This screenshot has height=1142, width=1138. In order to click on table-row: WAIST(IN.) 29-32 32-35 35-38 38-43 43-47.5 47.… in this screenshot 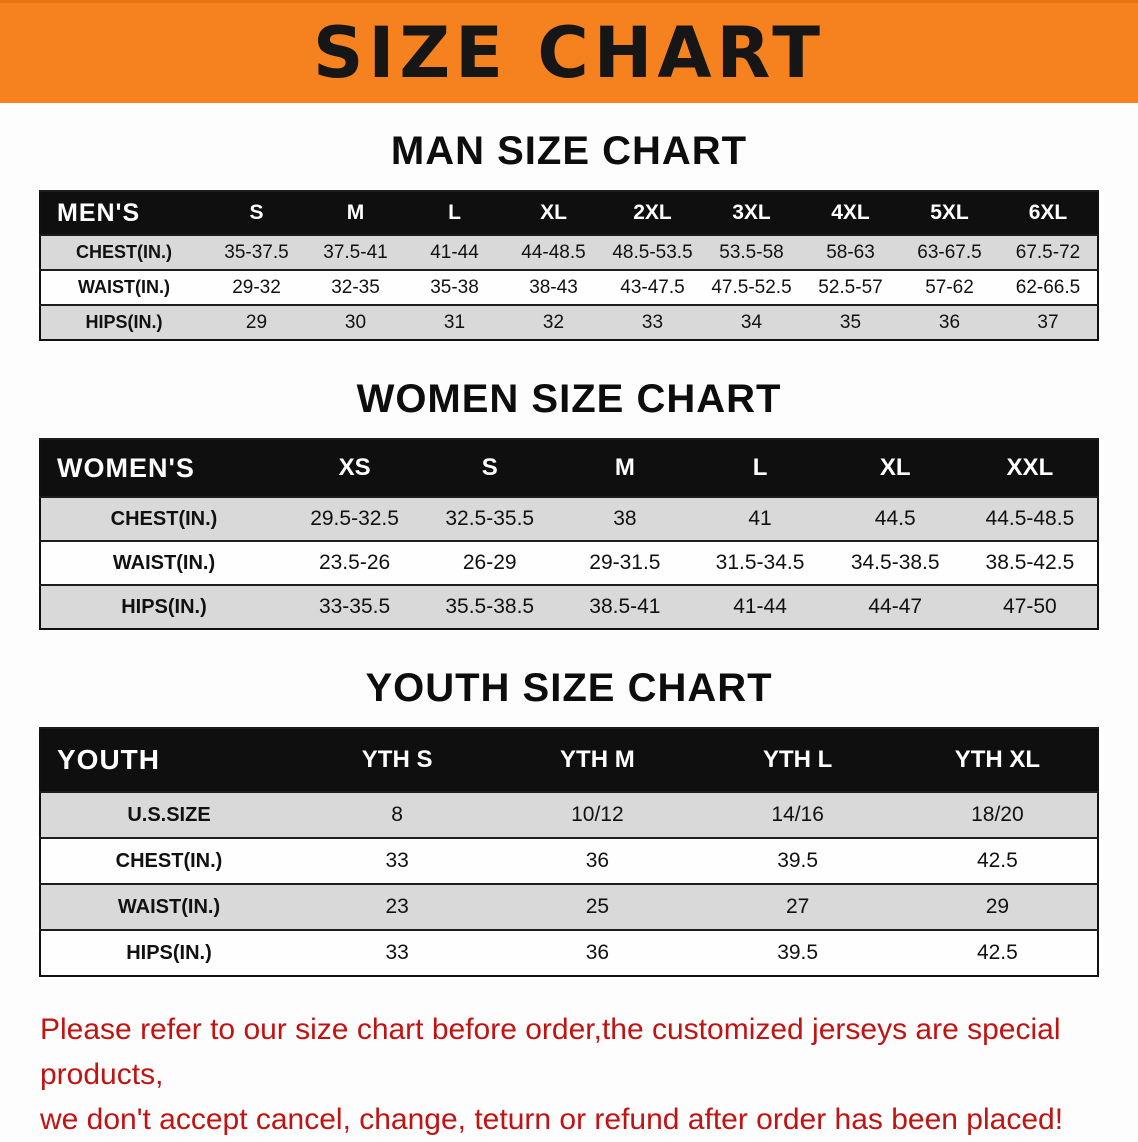, I will do `click(569, 287)`.